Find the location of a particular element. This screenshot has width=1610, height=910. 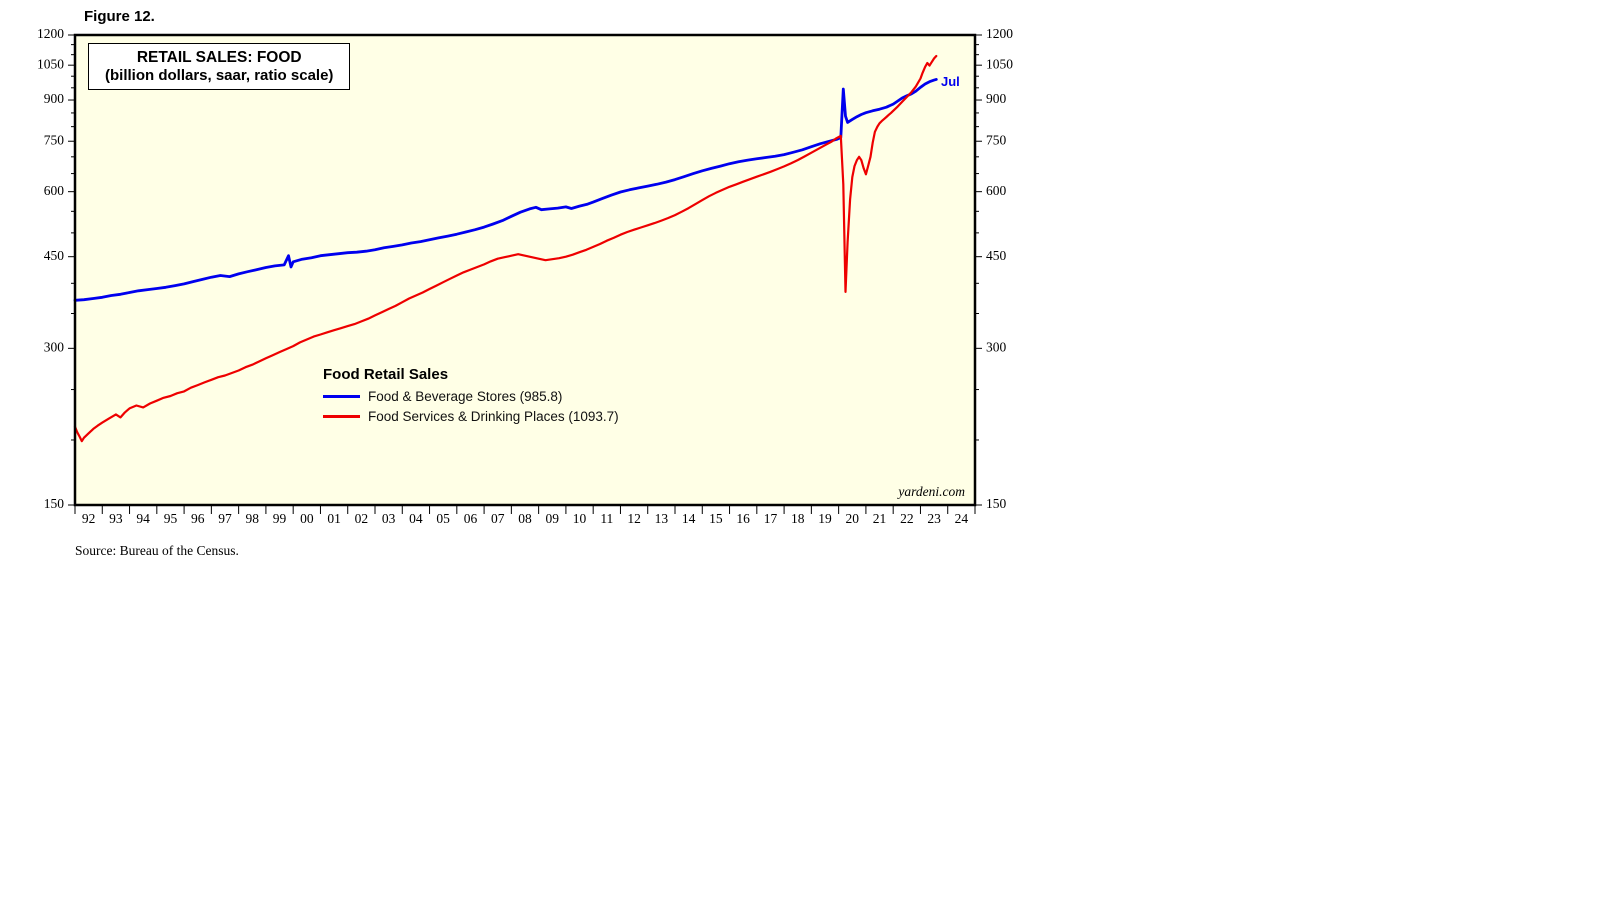

x-axis-tick-label: 94 is located at coordinates (143, 518).